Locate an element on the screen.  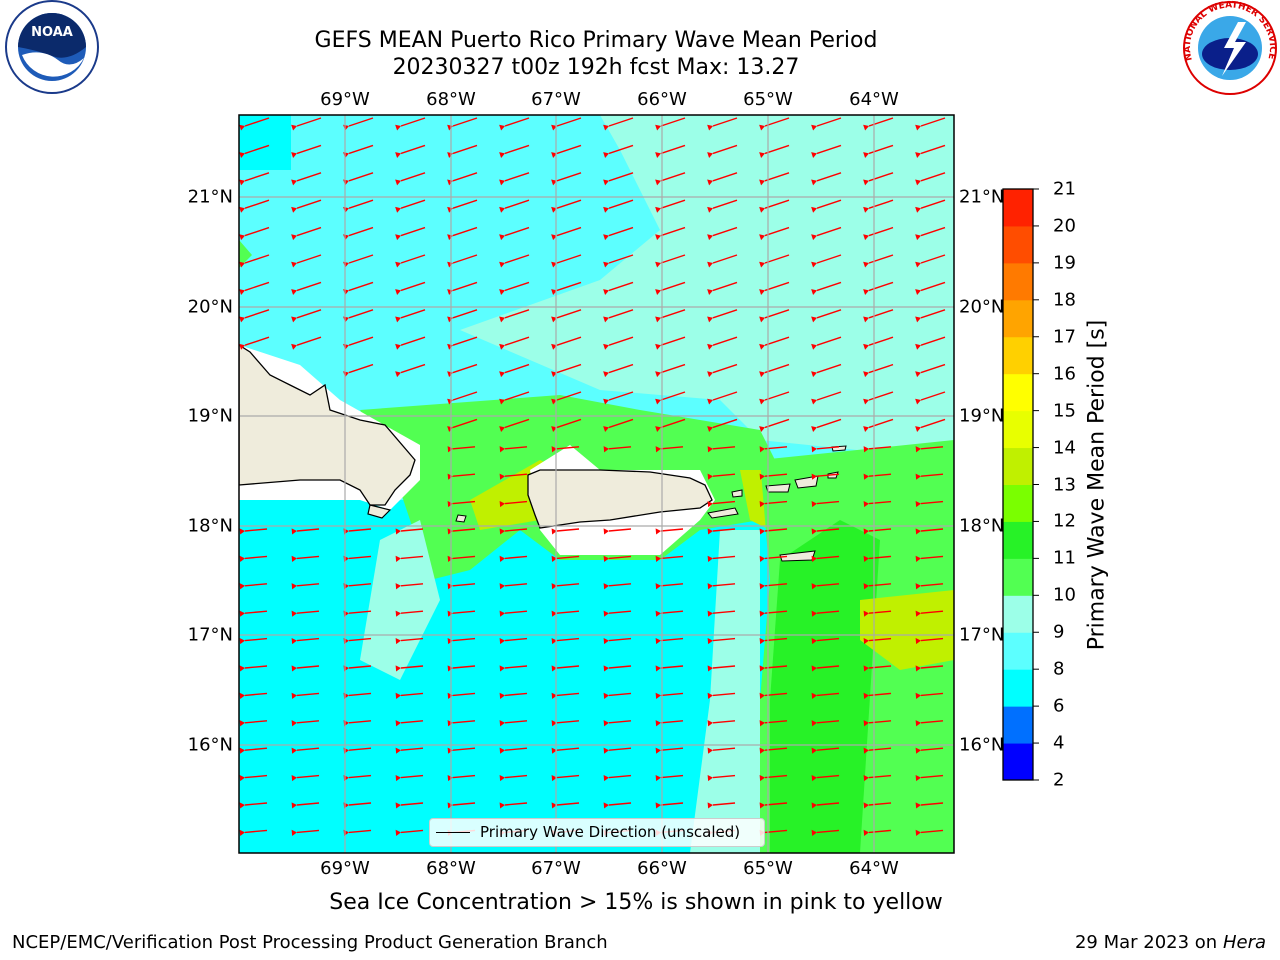
footer-date: 29 Mar 2023 on Hera is located at coordinates (1170, 942).